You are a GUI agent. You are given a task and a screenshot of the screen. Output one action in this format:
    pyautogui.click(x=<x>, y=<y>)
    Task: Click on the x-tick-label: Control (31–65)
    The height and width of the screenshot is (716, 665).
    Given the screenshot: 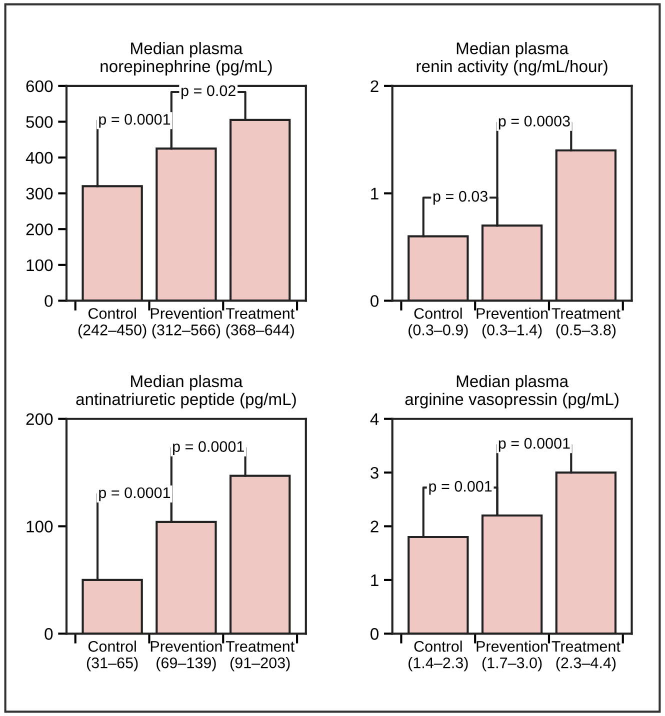 What is the action you would take?
    pyautogui.click(x=112, y=656)
    